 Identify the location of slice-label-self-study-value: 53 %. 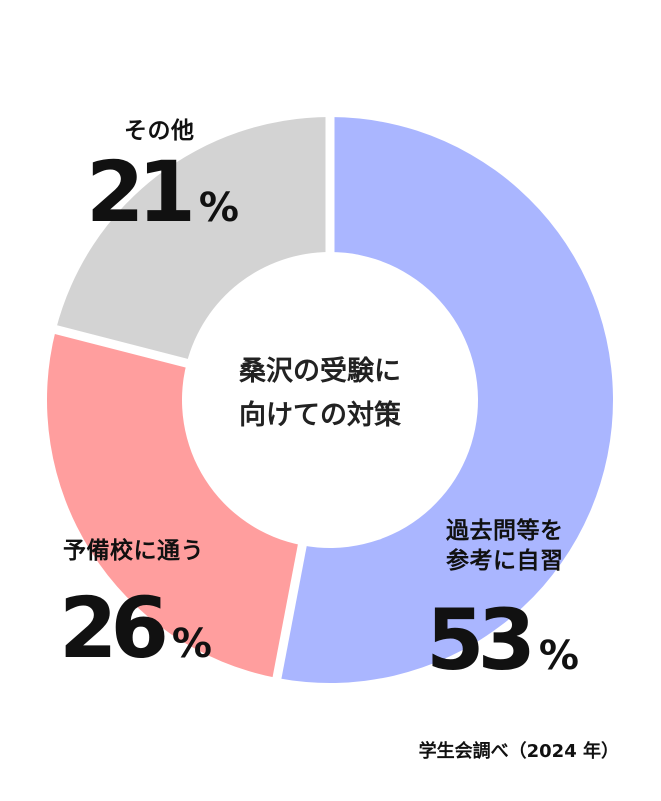
(502, 640).